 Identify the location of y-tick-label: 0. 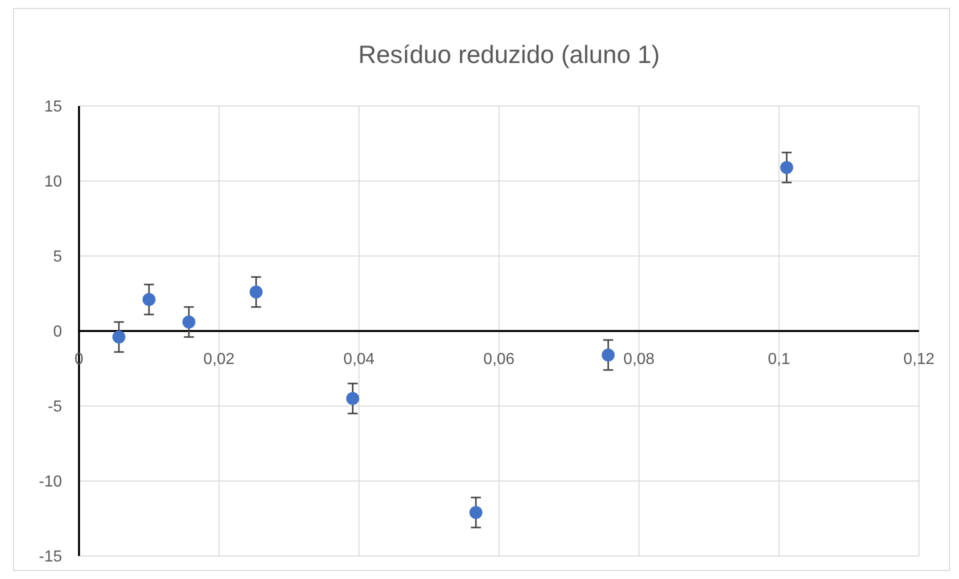
(57, 332).